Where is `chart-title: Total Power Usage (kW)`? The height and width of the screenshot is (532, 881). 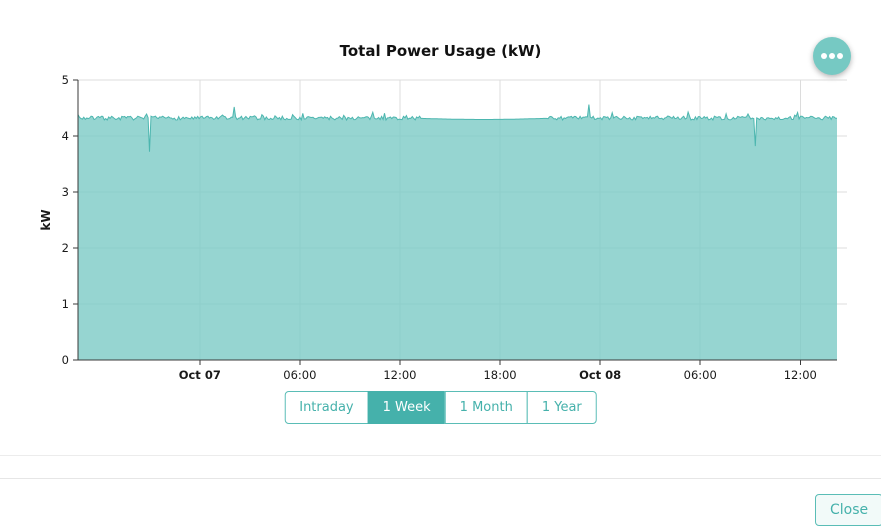 chart-title: Total Power Usage (kW) is located at coordinates (440, 51).